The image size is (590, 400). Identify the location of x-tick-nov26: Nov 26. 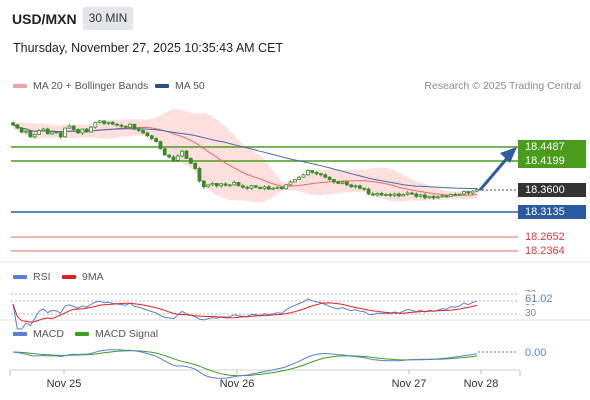
(237, 384).